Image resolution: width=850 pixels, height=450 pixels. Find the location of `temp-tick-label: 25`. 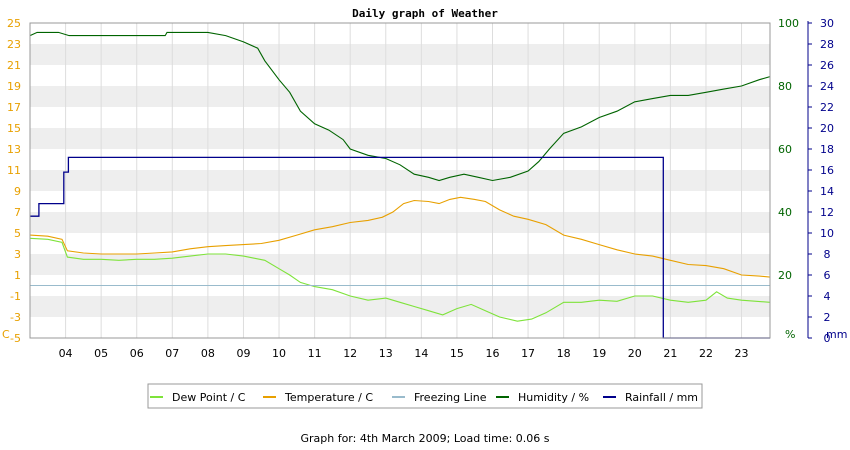

temp-tick-label: 25 is located at coordinates (14, 23).